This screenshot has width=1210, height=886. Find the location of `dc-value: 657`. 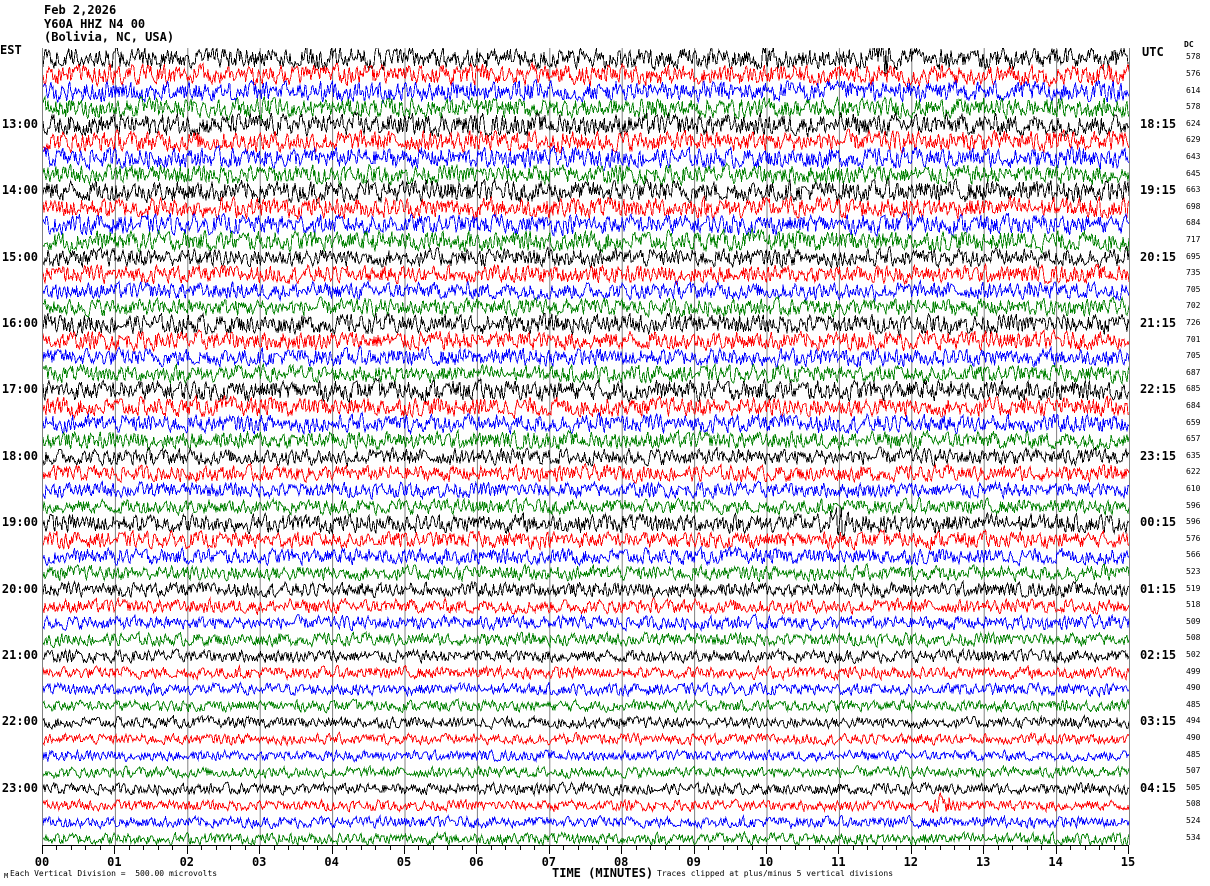

dc-value: 657 is located at coordinates (1193, 439).